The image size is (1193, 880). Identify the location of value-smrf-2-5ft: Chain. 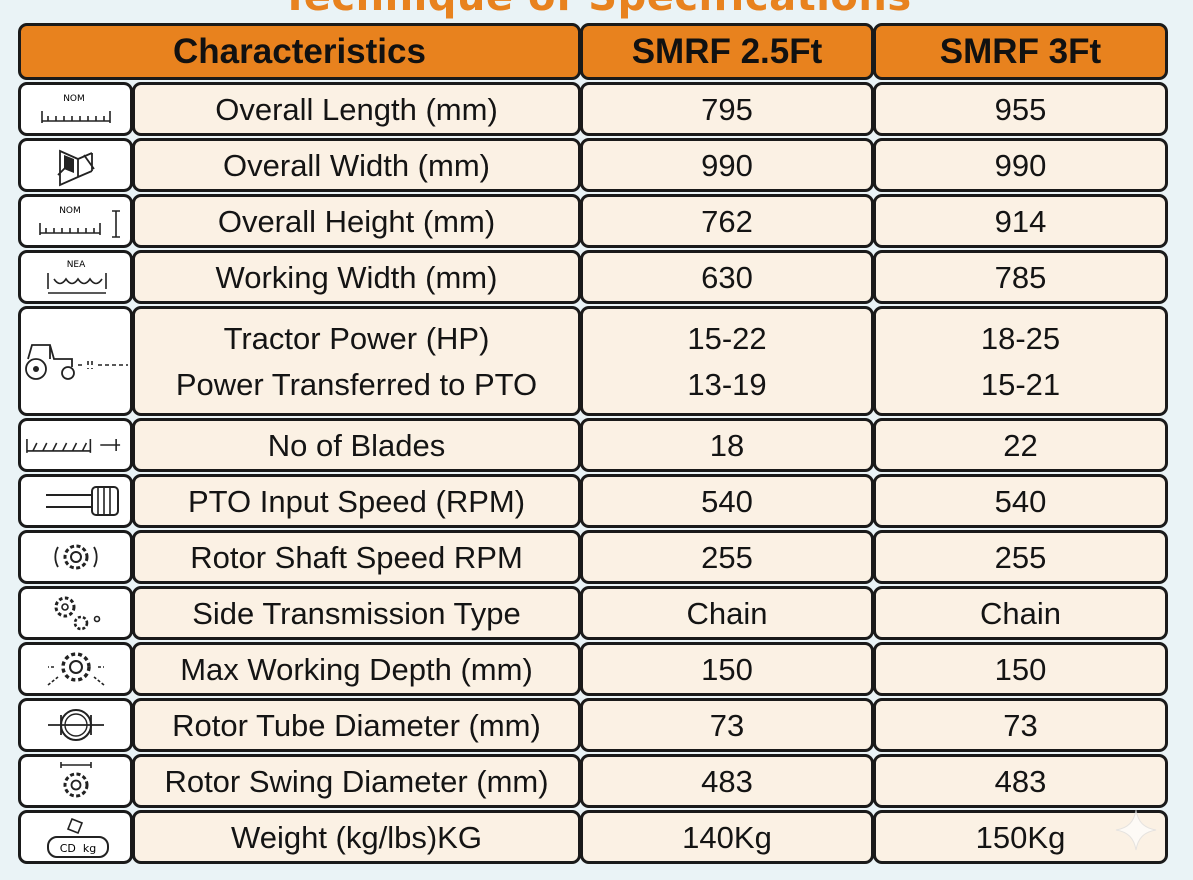
(727, 613).